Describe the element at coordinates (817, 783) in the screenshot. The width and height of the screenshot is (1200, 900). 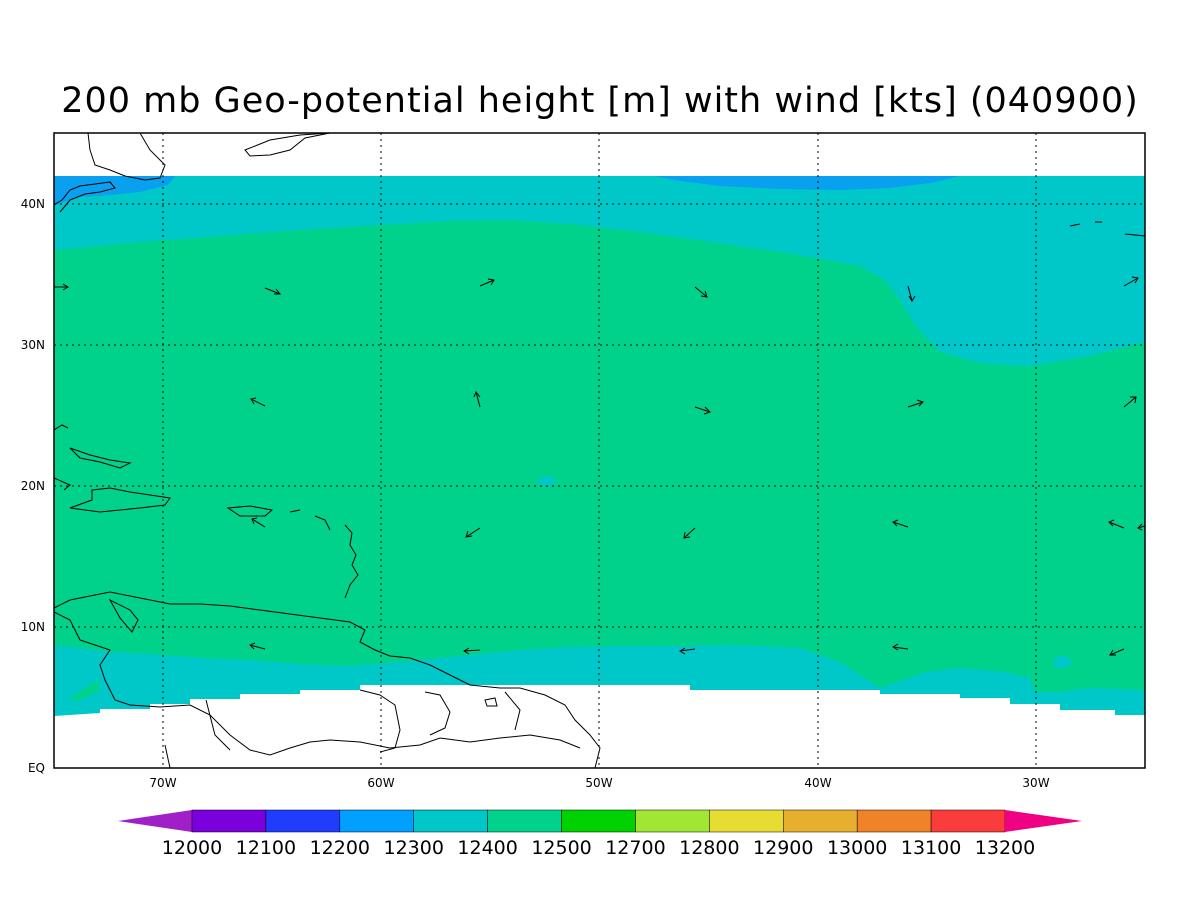
I see `lon-tick-label: 40W` at that location.